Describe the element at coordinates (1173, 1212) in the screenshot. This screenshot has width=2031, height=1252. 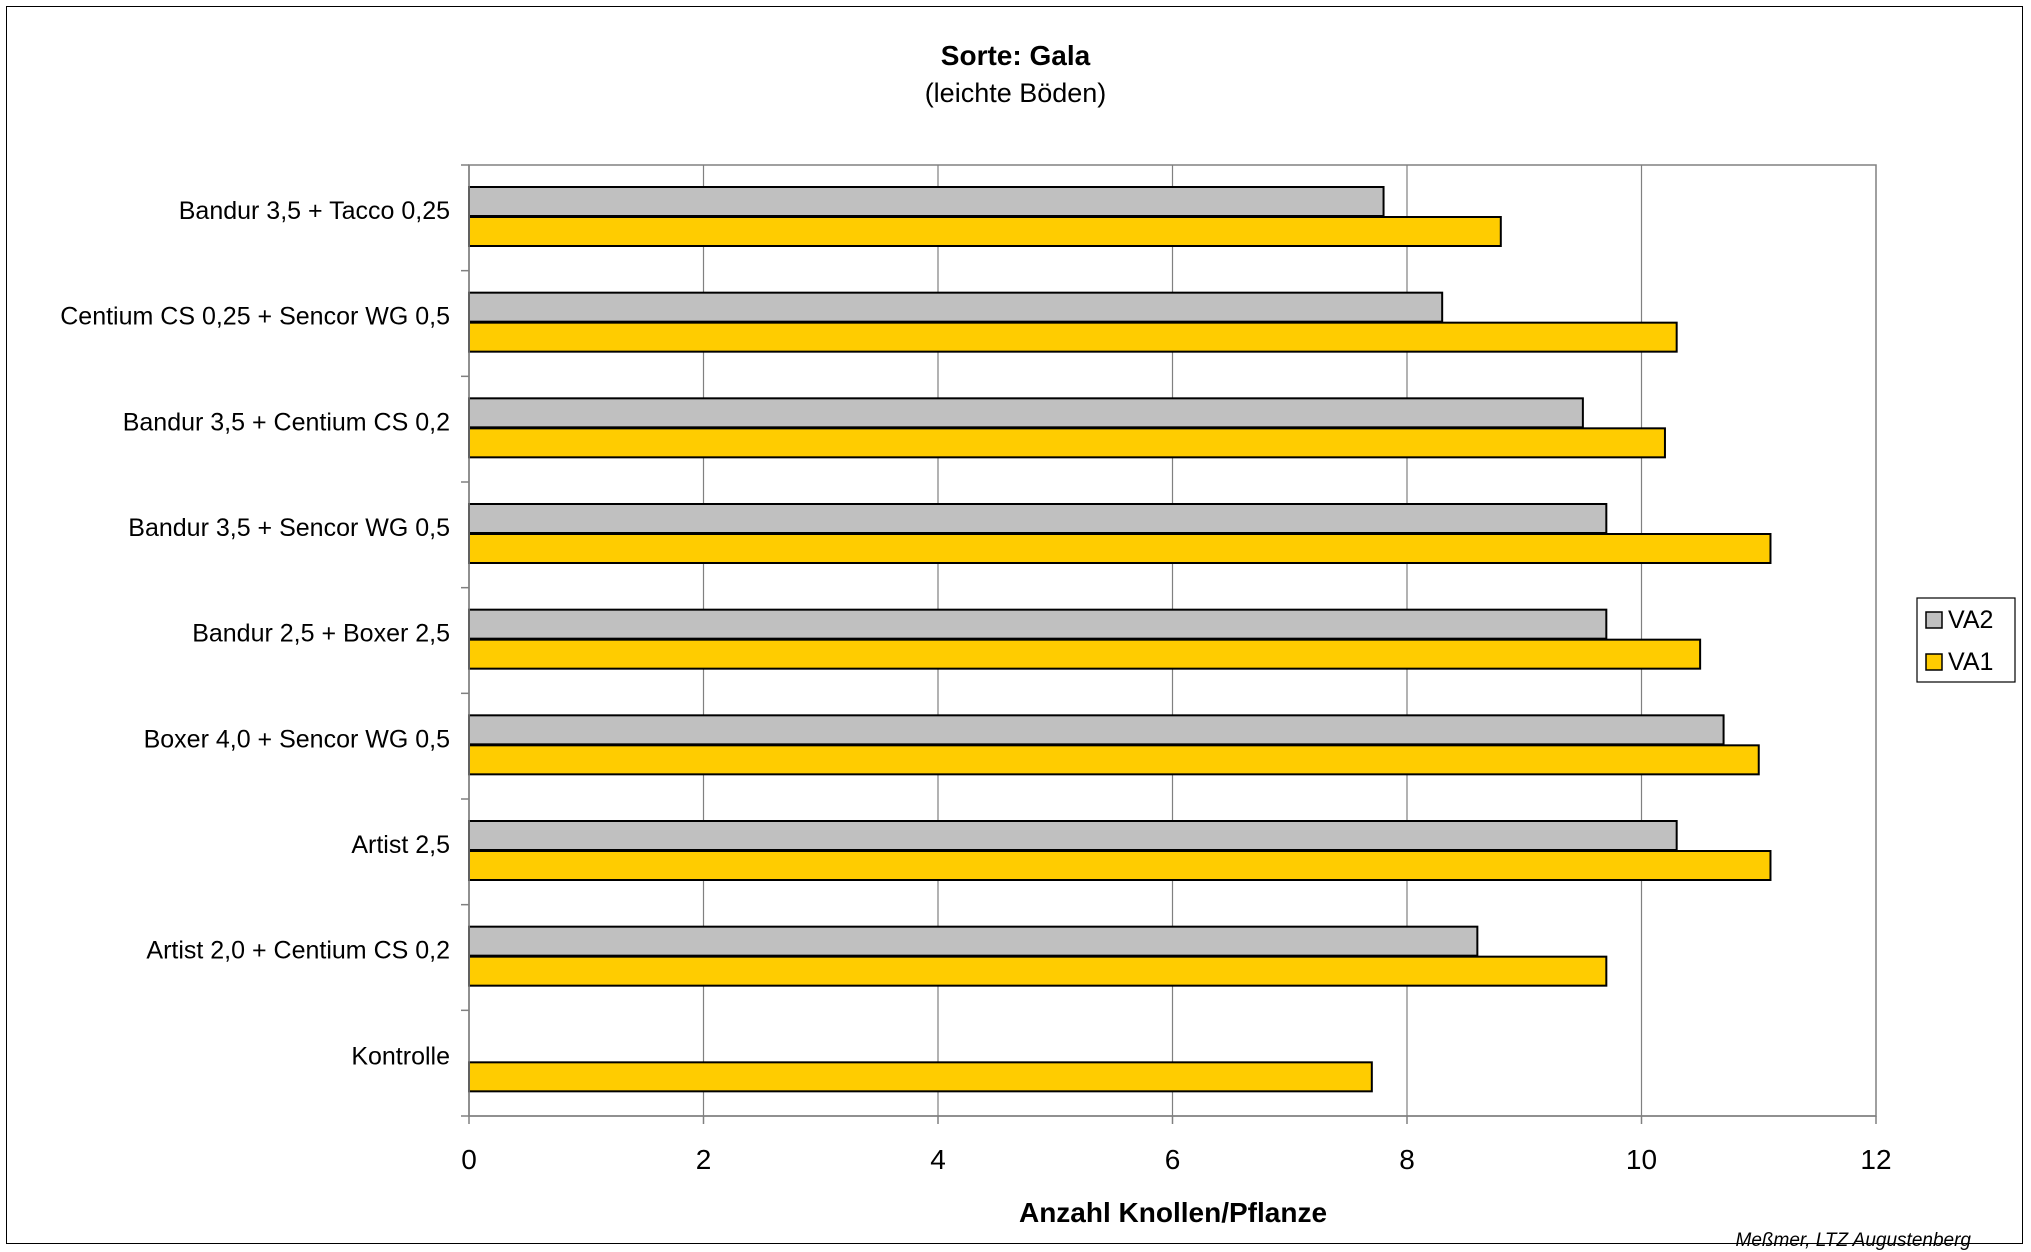
I see `x-axis-title: Anzahl Knollen/Pflanze` at that location.